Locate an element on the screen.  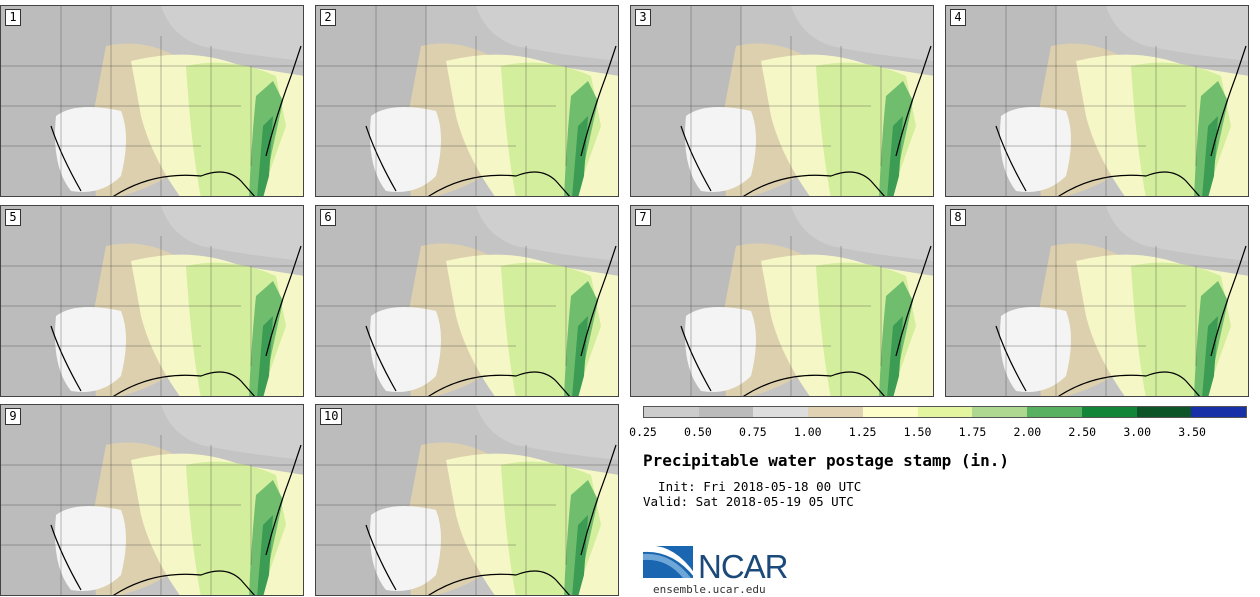
panel-number: 7 is located at coordinates (643, 217).